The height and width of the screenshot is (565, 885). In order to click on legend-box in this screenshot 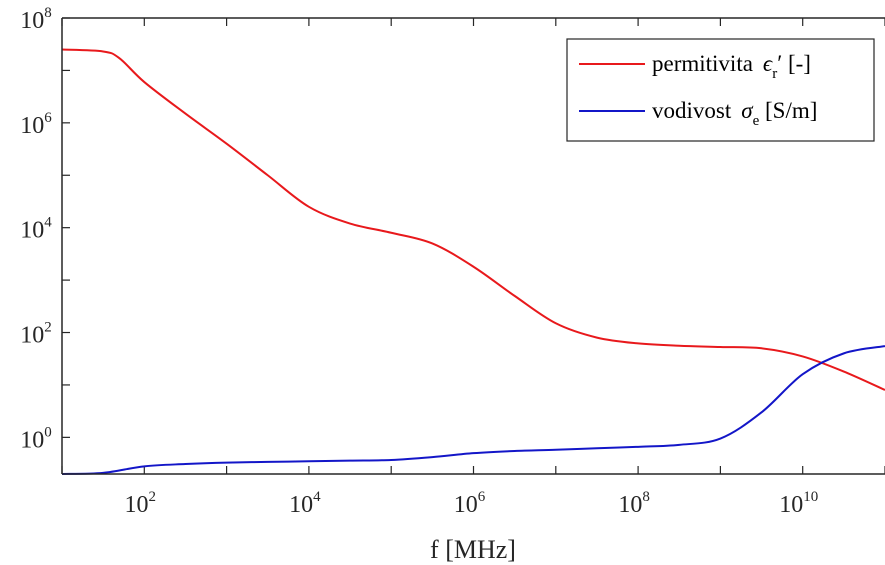, I will do `click(720, 90)`.